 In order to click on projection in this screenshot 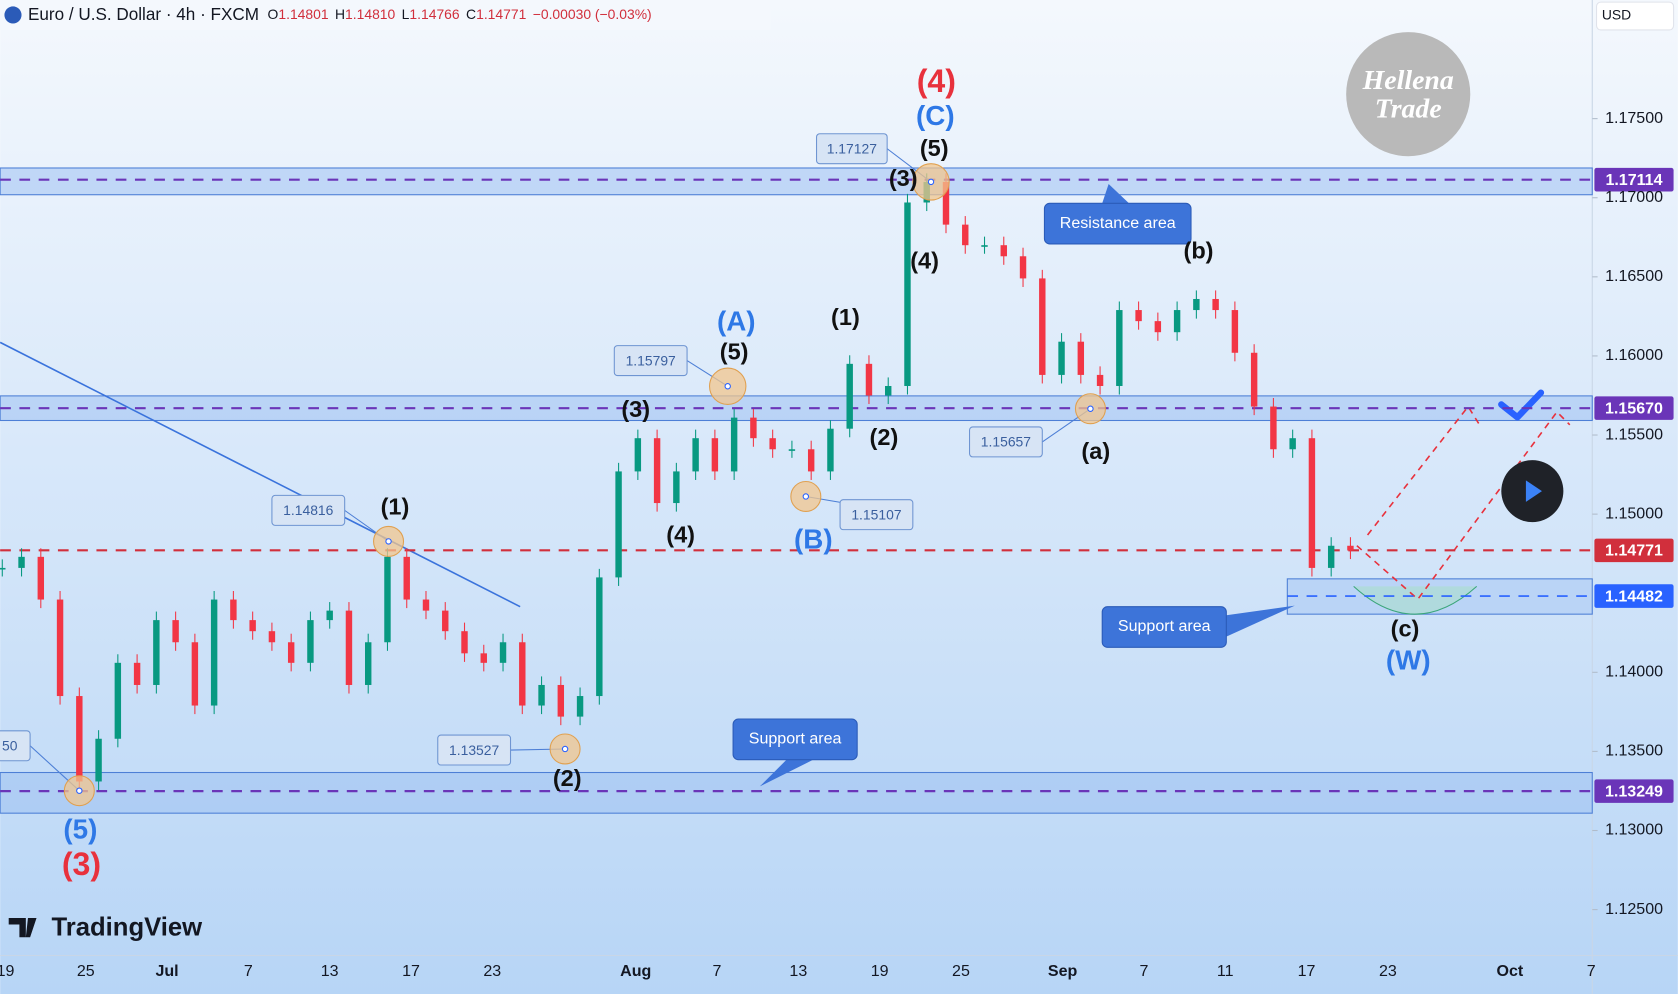, I will do `click(1463, 505)`.